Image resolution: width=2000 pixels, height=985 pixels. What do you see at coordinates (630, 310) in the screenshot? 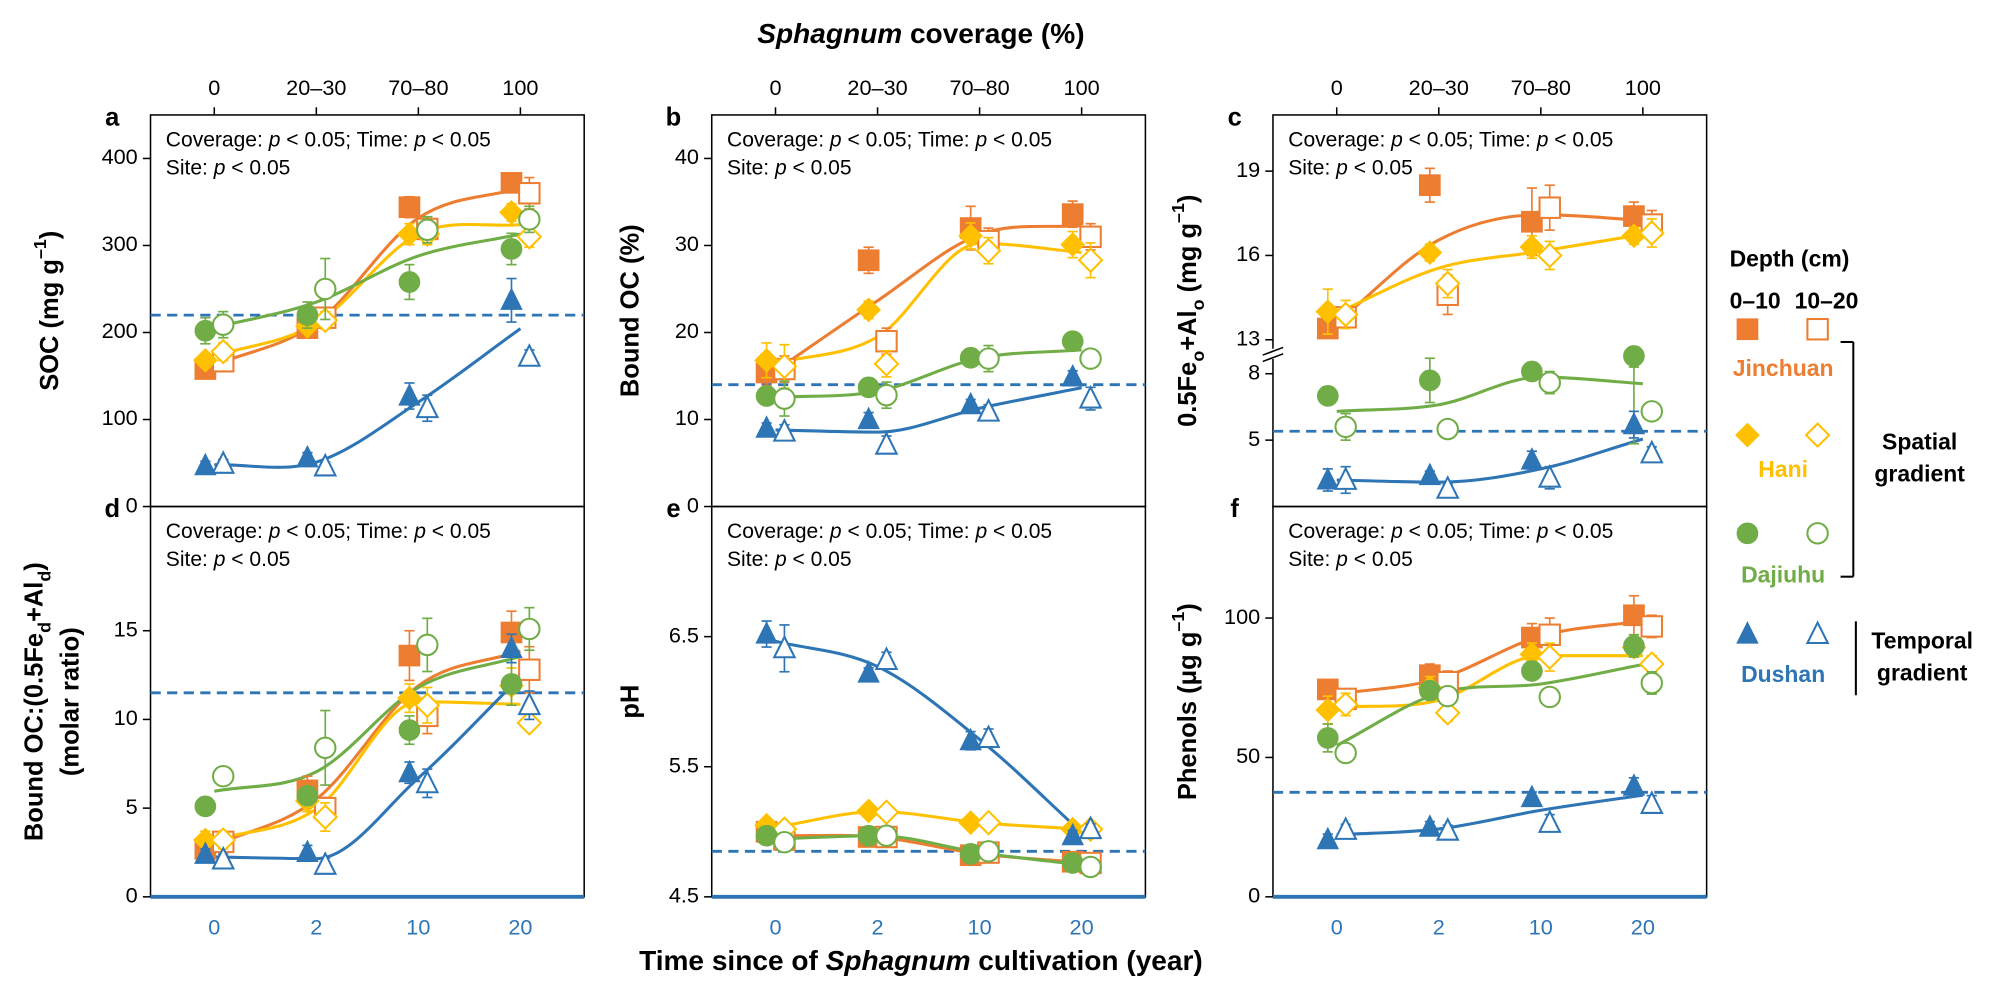
I see `text-run: Bound OC (%)` at bounding box center [630, 310].